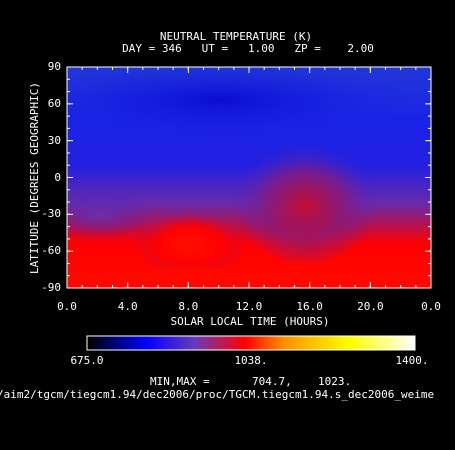 This screenshot has height=450, width=455. I want to click on y-tick-label: 90, so click(54, 66).